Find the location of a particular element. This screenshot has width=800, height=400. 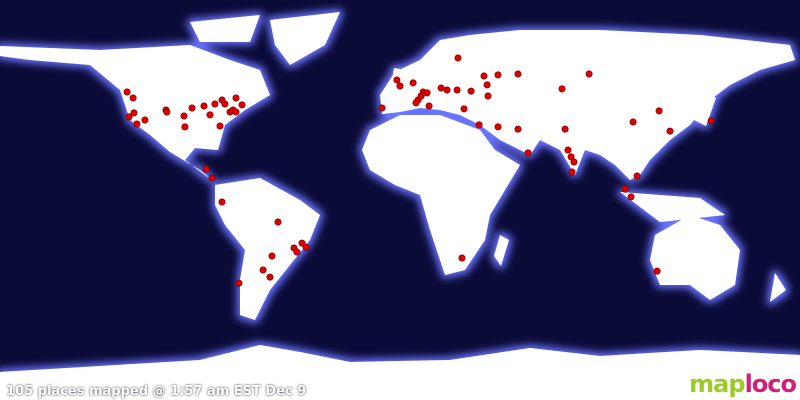

madagascar is located at coordinates (501, 250).